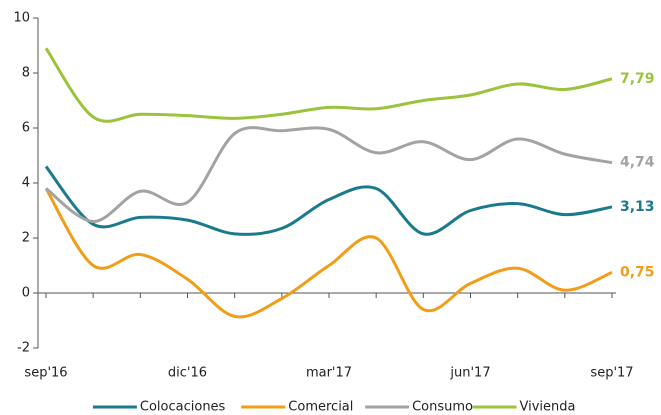  I want to click on y-tick-label: -2, so click(23, 348).